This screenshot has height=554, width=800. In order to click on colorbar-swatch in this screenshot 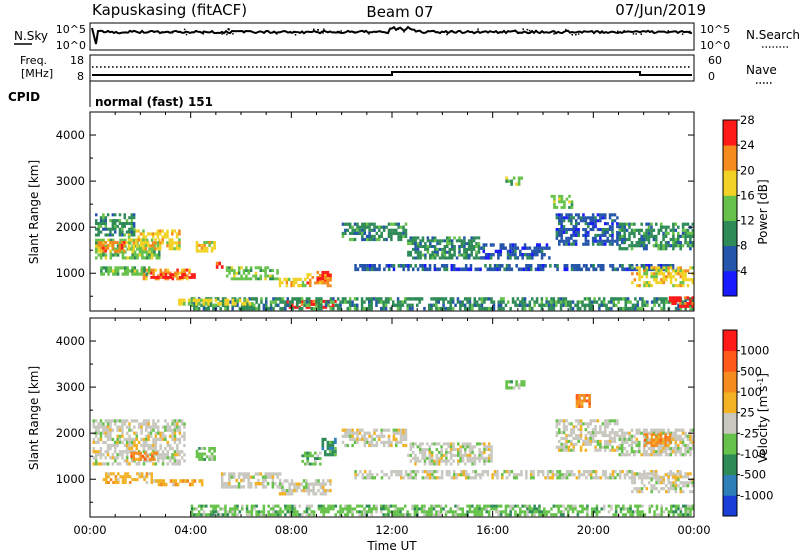, I will do `click(730, 233)`.